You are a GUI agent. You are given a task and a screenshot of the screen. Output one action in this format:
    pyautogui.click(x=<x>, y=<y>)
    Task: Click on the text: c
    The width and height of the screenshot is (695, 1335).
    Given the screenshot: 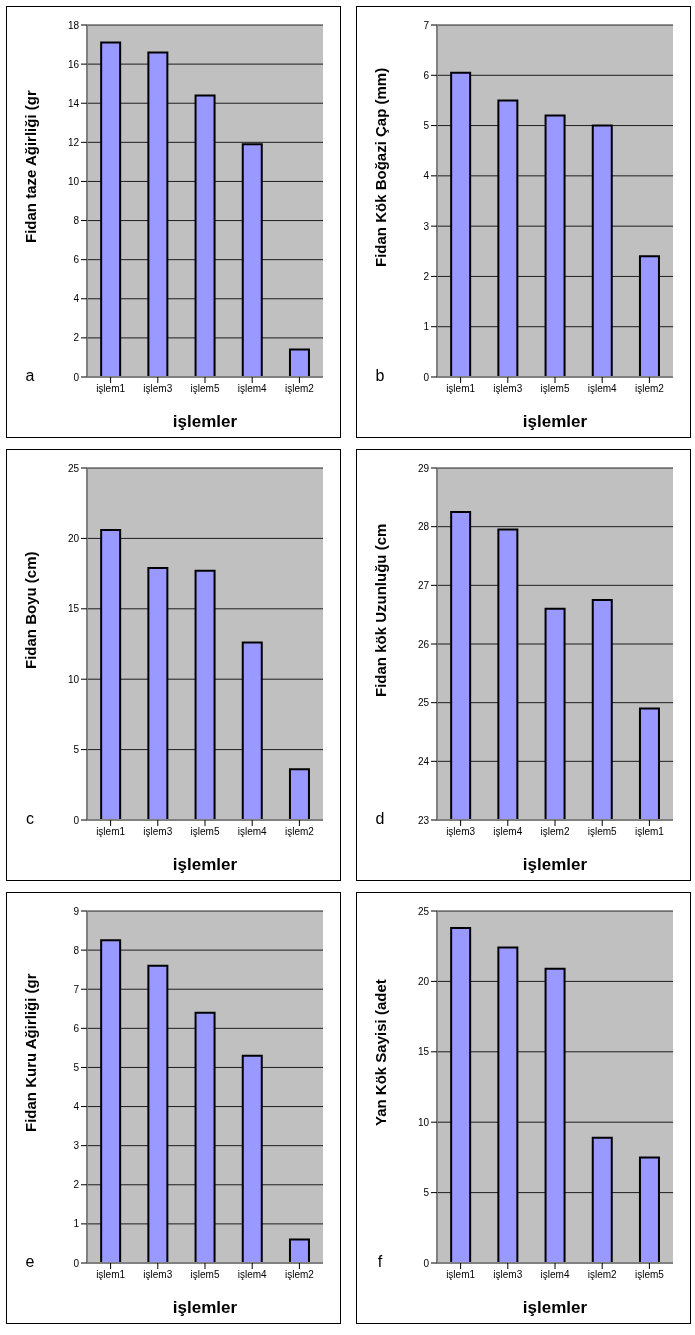 What is the action you would take?
    pyautogui.click(x=30, y=819)
    